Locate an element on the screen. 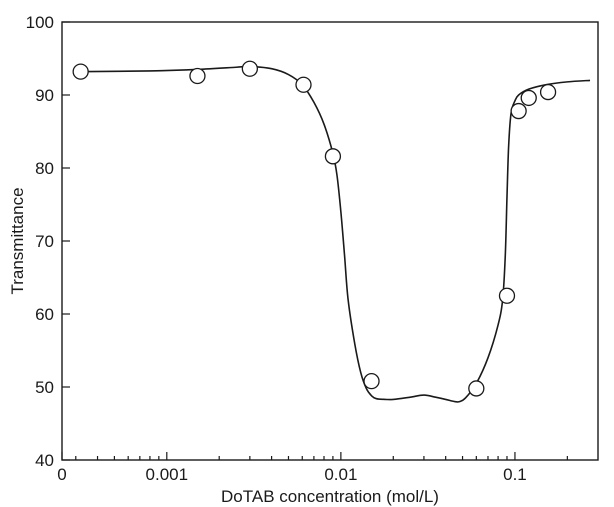  y-tick-label: 40 is located at coordinates (44, 460).